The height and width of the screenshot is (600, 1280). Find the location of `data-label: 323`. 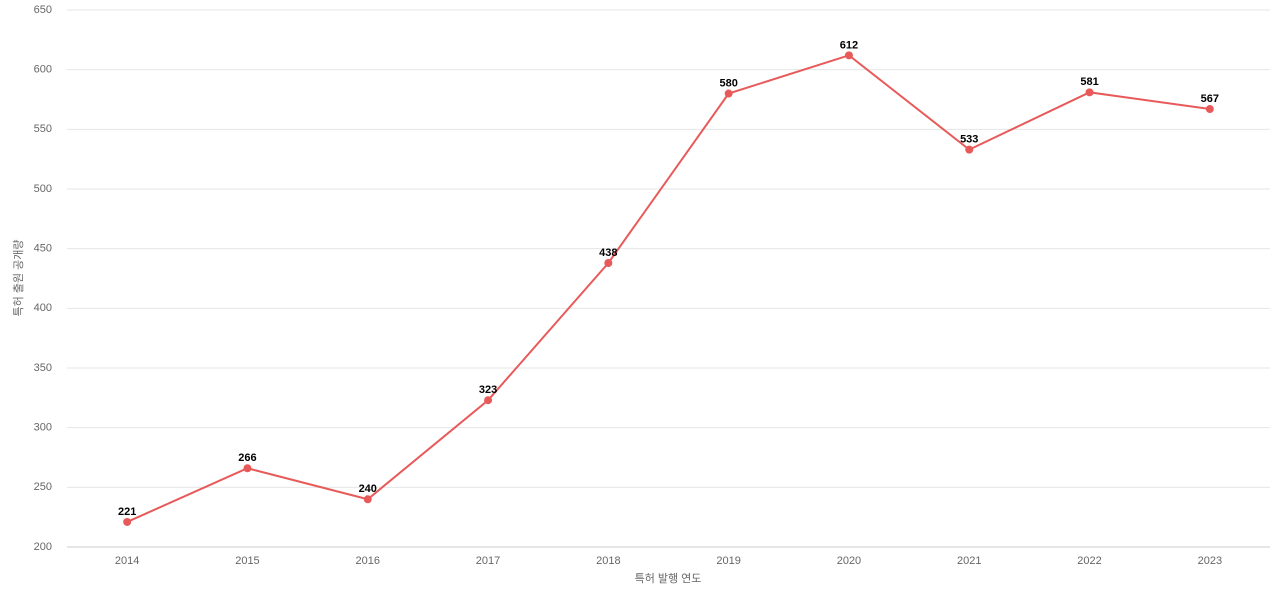

data-label: 323 is located at coordinates (488, 390).